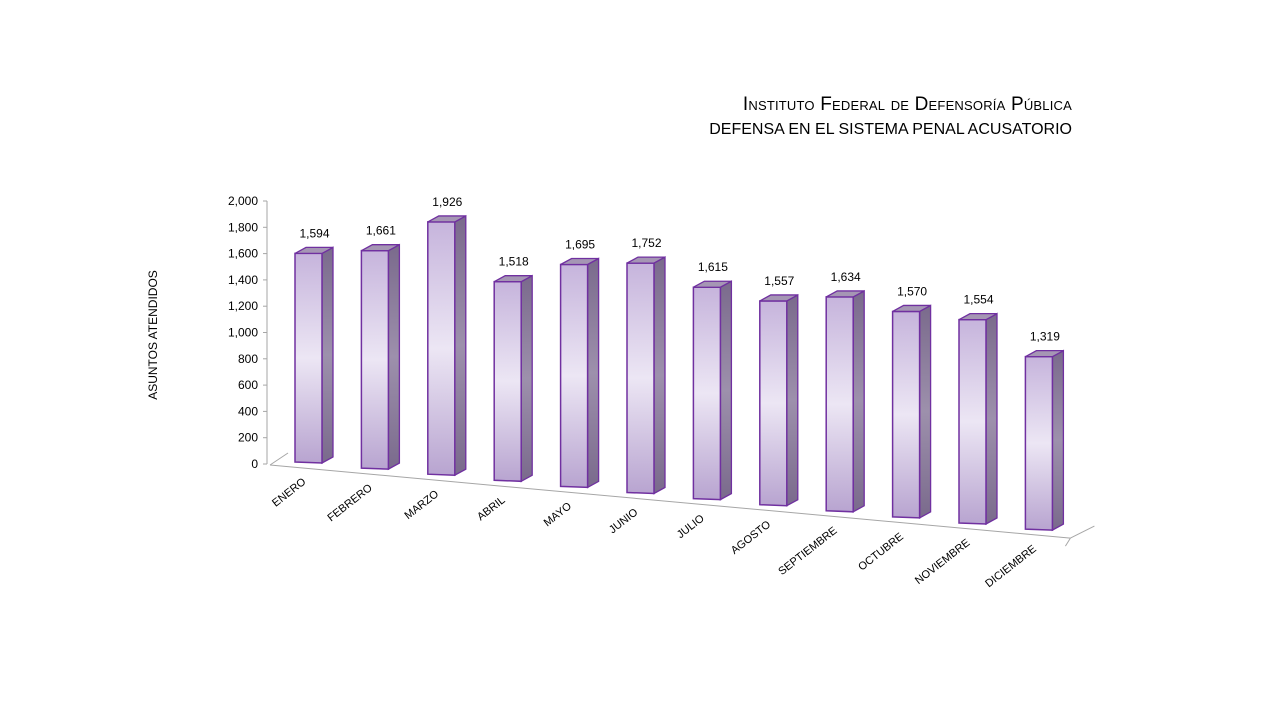  I want to click on x-tick-label: MARZO, so click(421, 505).